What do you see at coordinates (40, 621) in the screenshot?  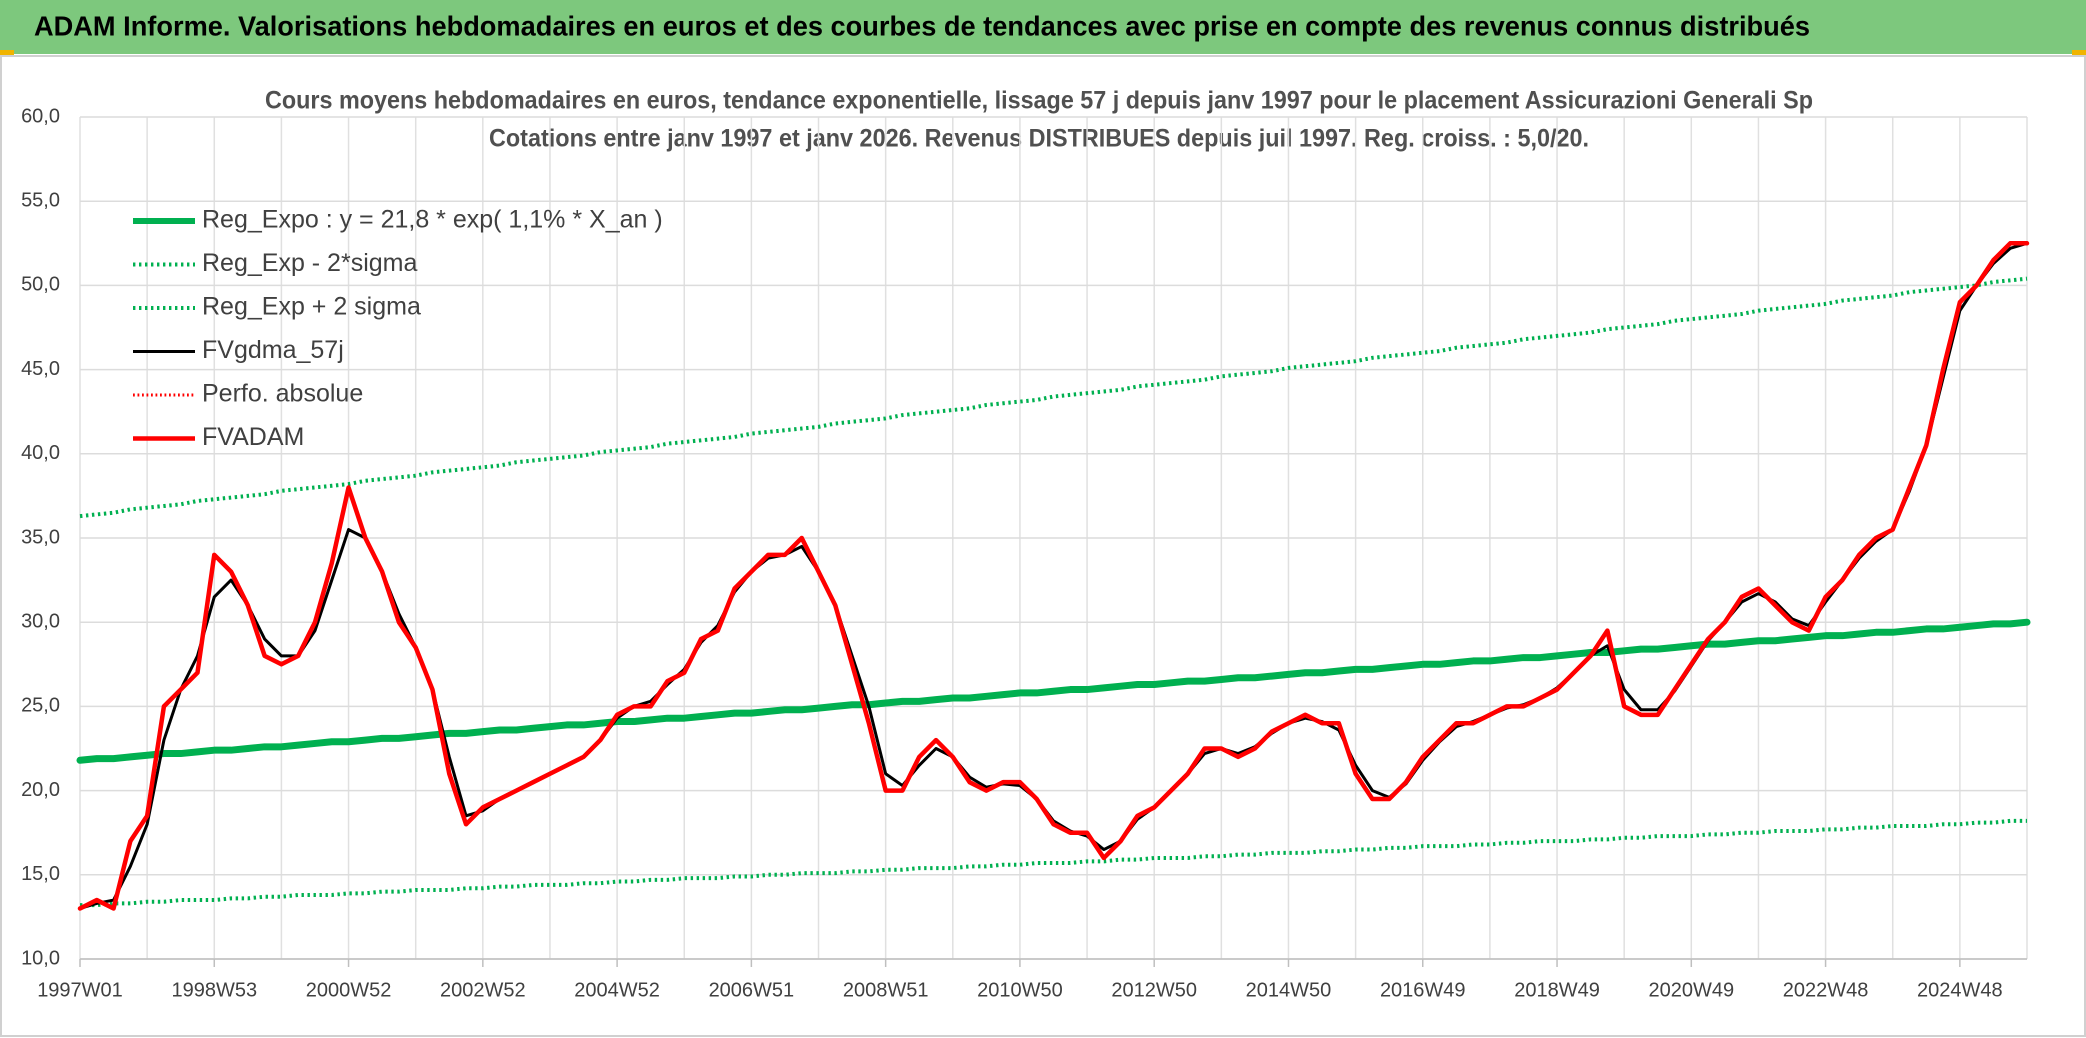 I see `y-tick-label: 30,0` at bounding box center [40, 621].